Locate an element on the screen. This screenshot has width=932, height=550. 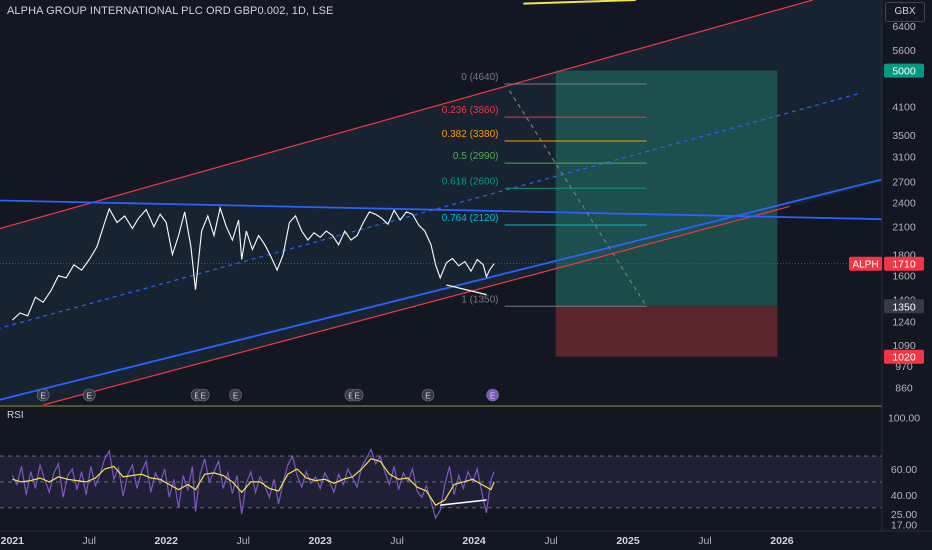
price-tick-6: 2400 is located at coordinates (904, 204).